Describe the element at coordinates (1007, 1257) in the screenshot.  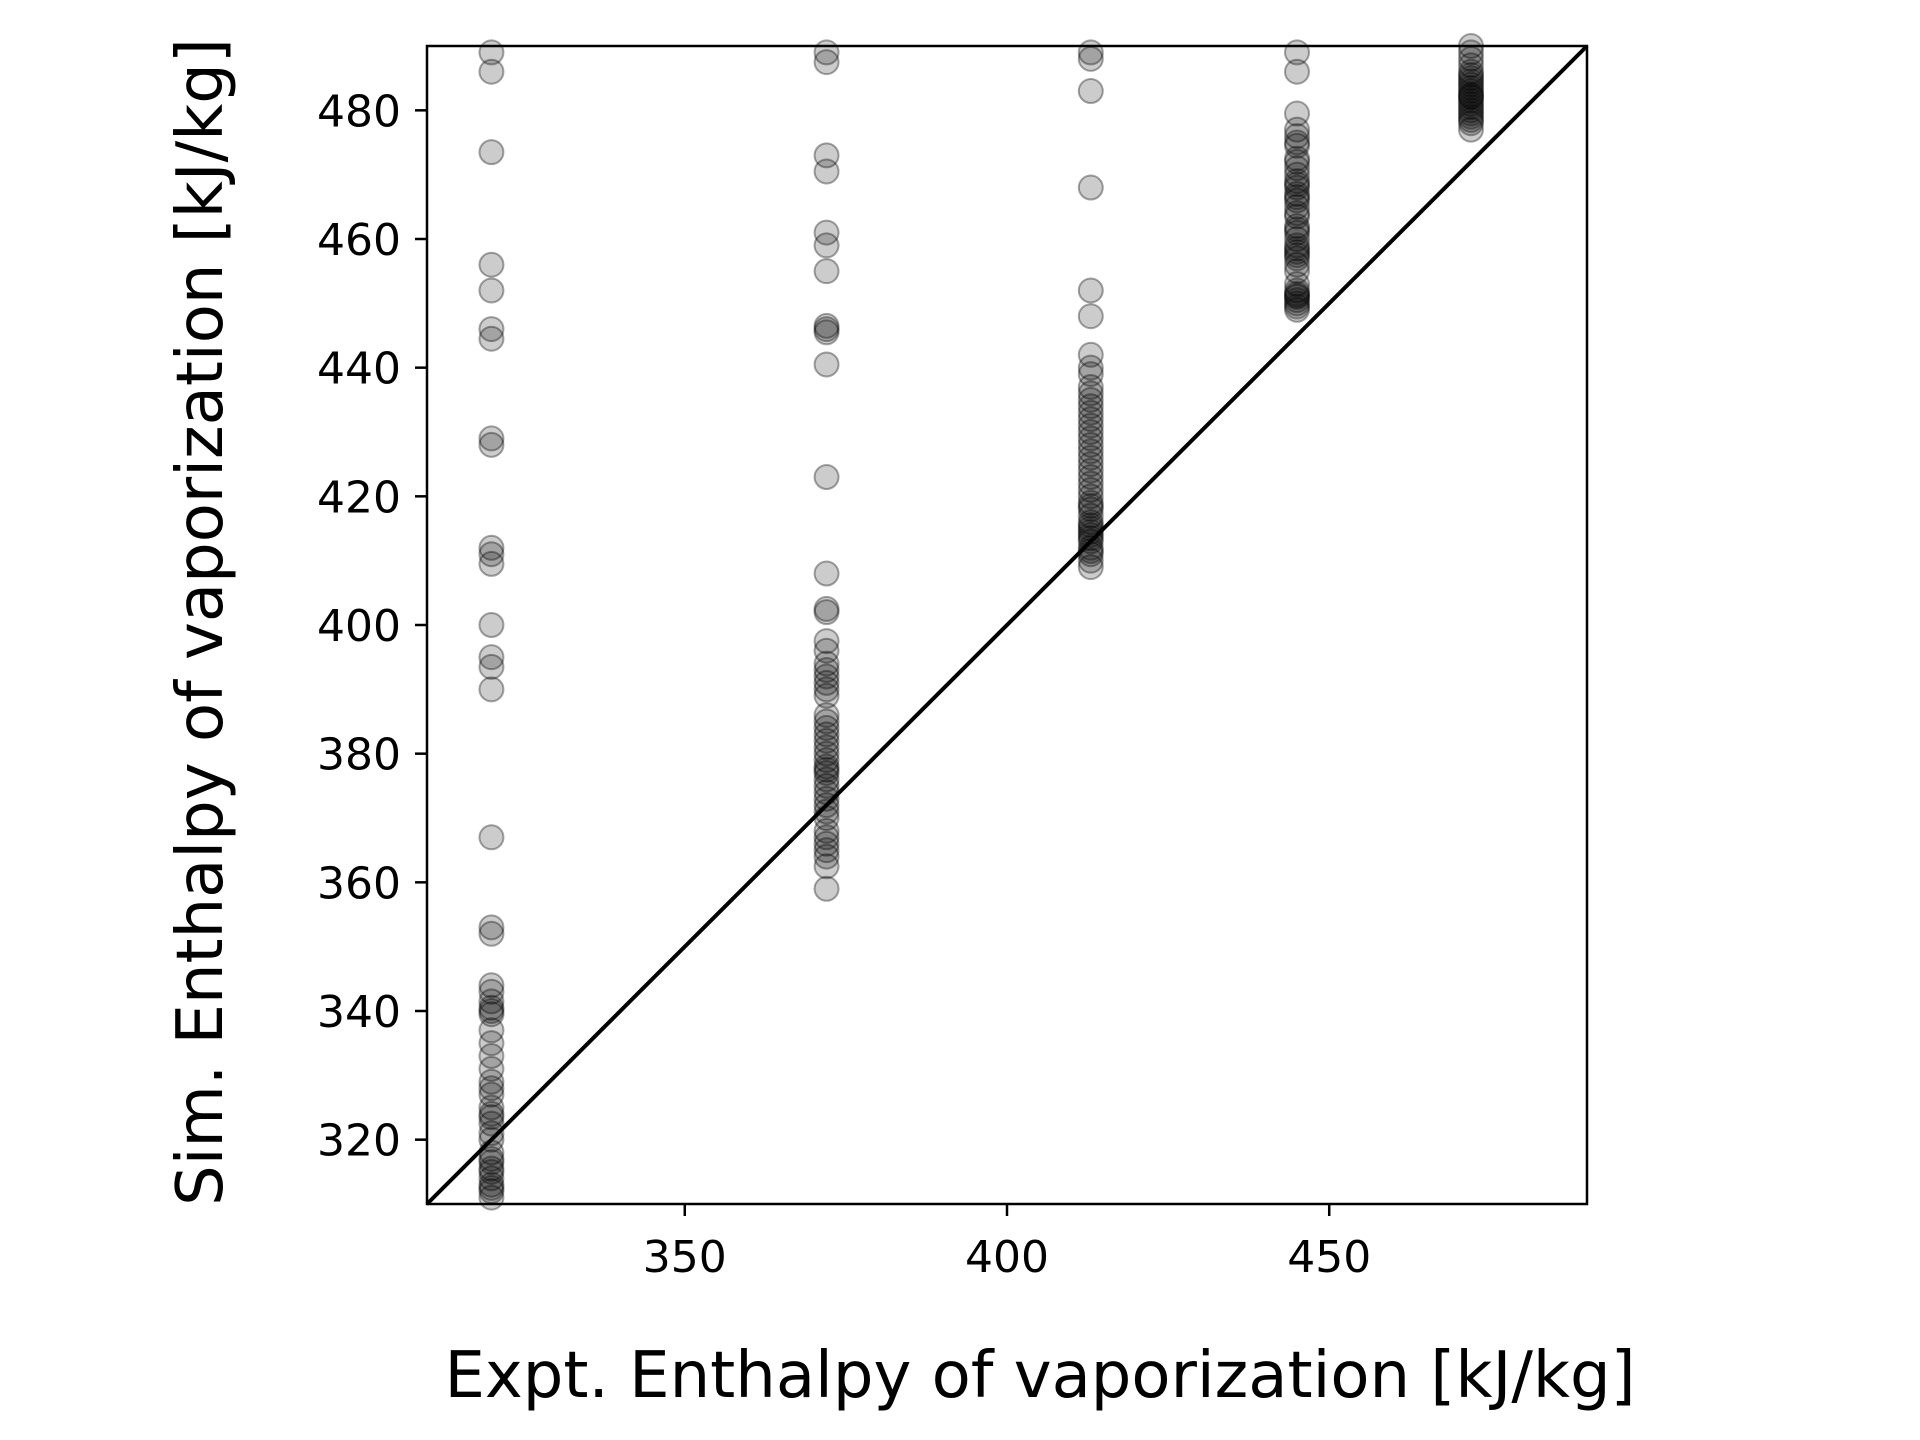
I see `x-tick-label: 400` at that location.